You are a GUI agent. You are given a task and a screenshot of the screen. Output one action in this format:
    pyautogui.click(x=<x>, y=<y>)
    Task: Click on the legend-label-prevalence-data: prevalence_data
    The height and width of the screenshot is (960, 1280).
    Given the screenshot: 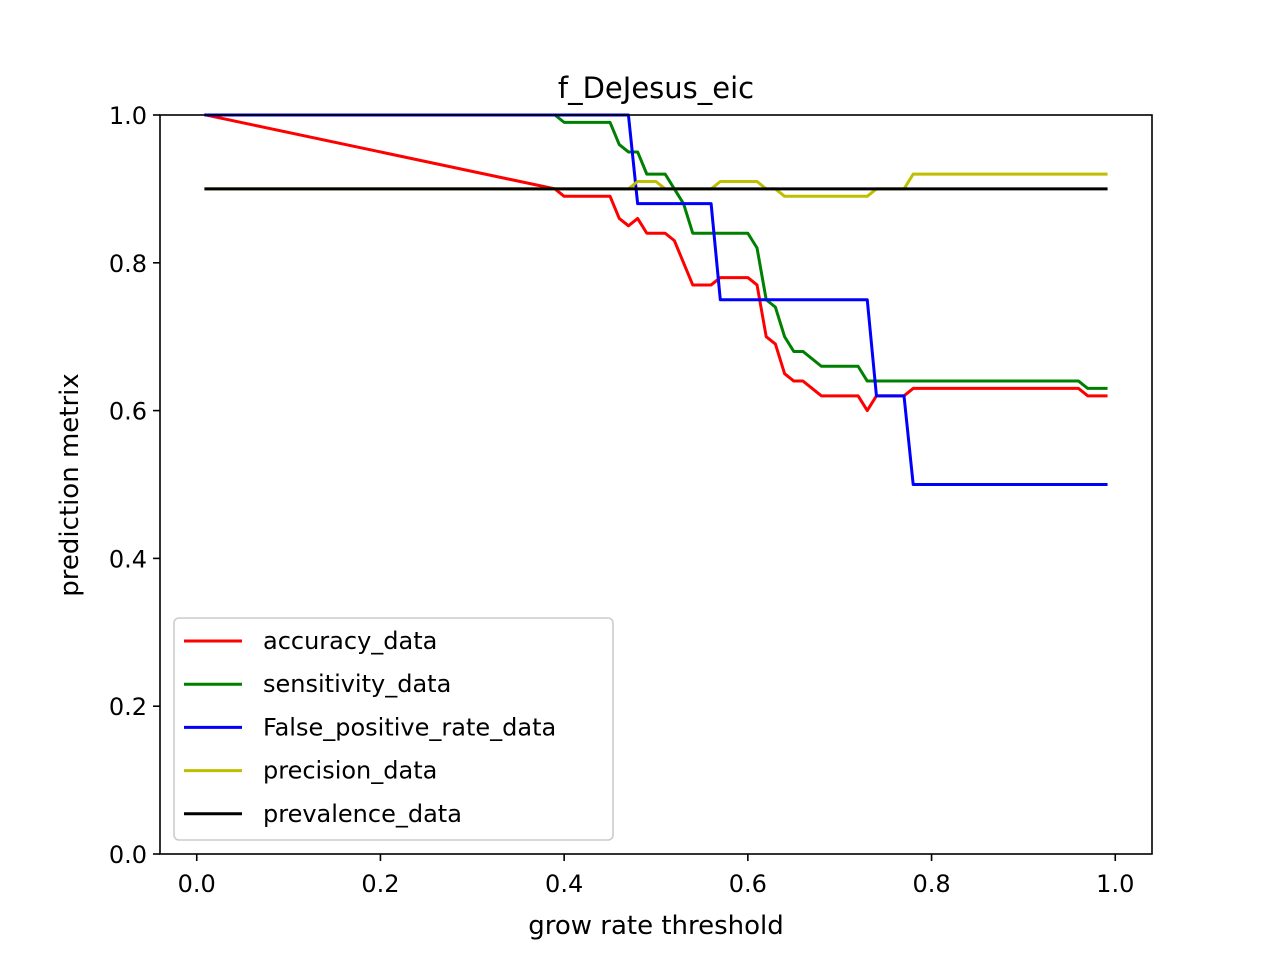 What is the action you would take?
    pyautogui.click(x=362, y=814)
    